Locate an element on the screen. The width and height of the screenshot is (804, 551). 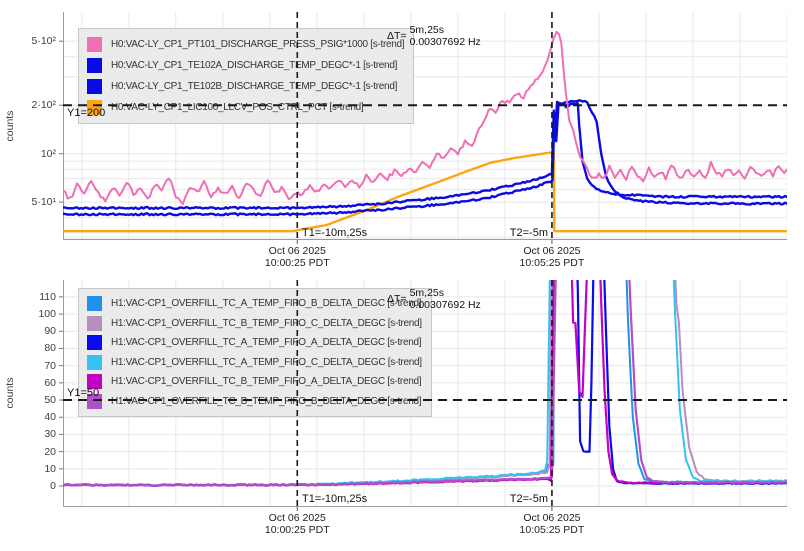
top-delta-t-annotation: ΔT= 5m,25s 0.00307692 Hz is located at coordinates (434, 36).